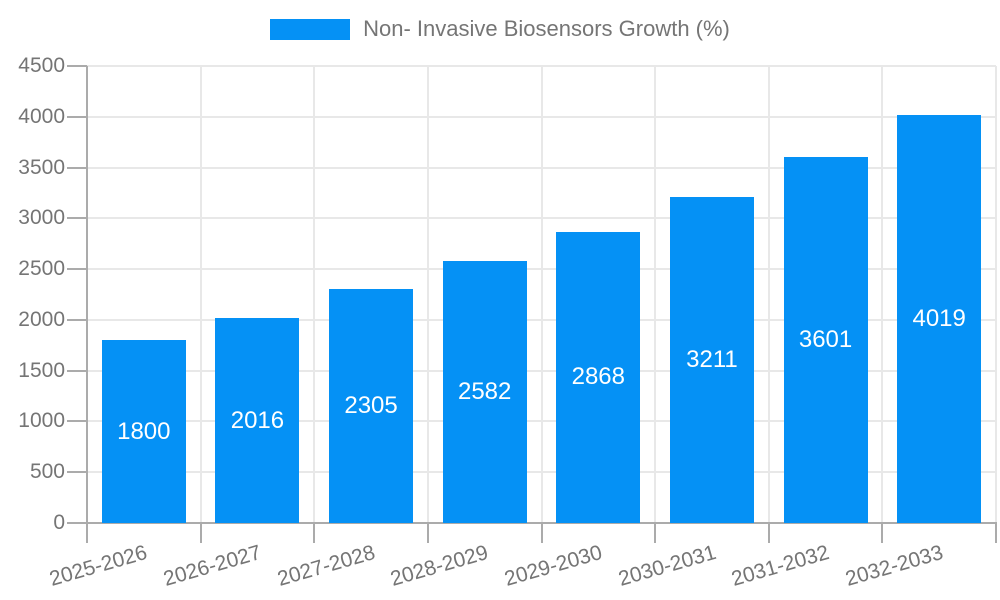 This screenshot has width=1000, height=600. Describe the element at coordinates (41, 65) in the screenshot. I see `y-tick-label: 4500` at that location.